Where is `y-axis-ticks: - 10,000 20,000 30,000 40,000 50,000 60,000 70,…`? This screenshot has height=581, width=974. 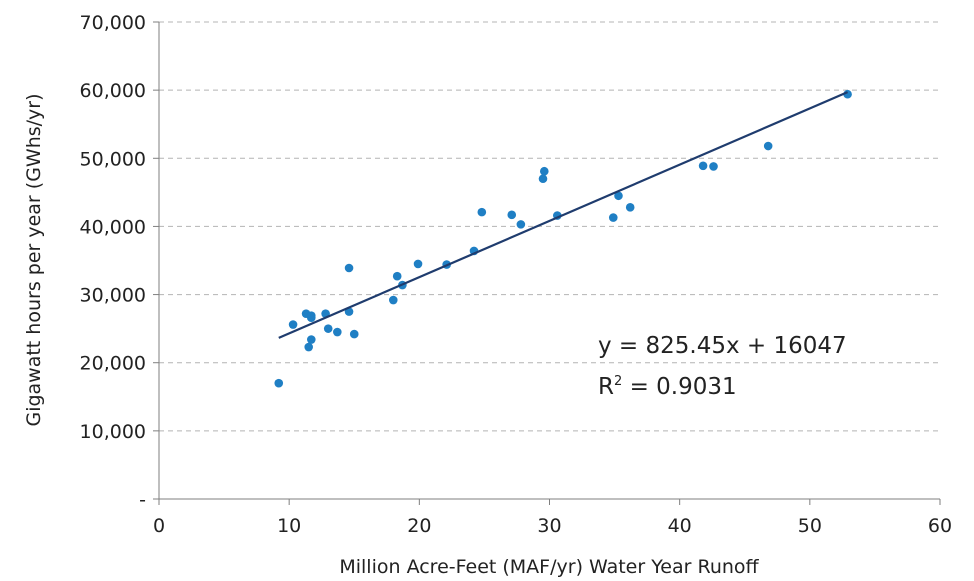
y-axis-ticks: - 10,000 20,000 30,000 40,000 50,000 60,000 70,… is located at coordinates (119, 261).